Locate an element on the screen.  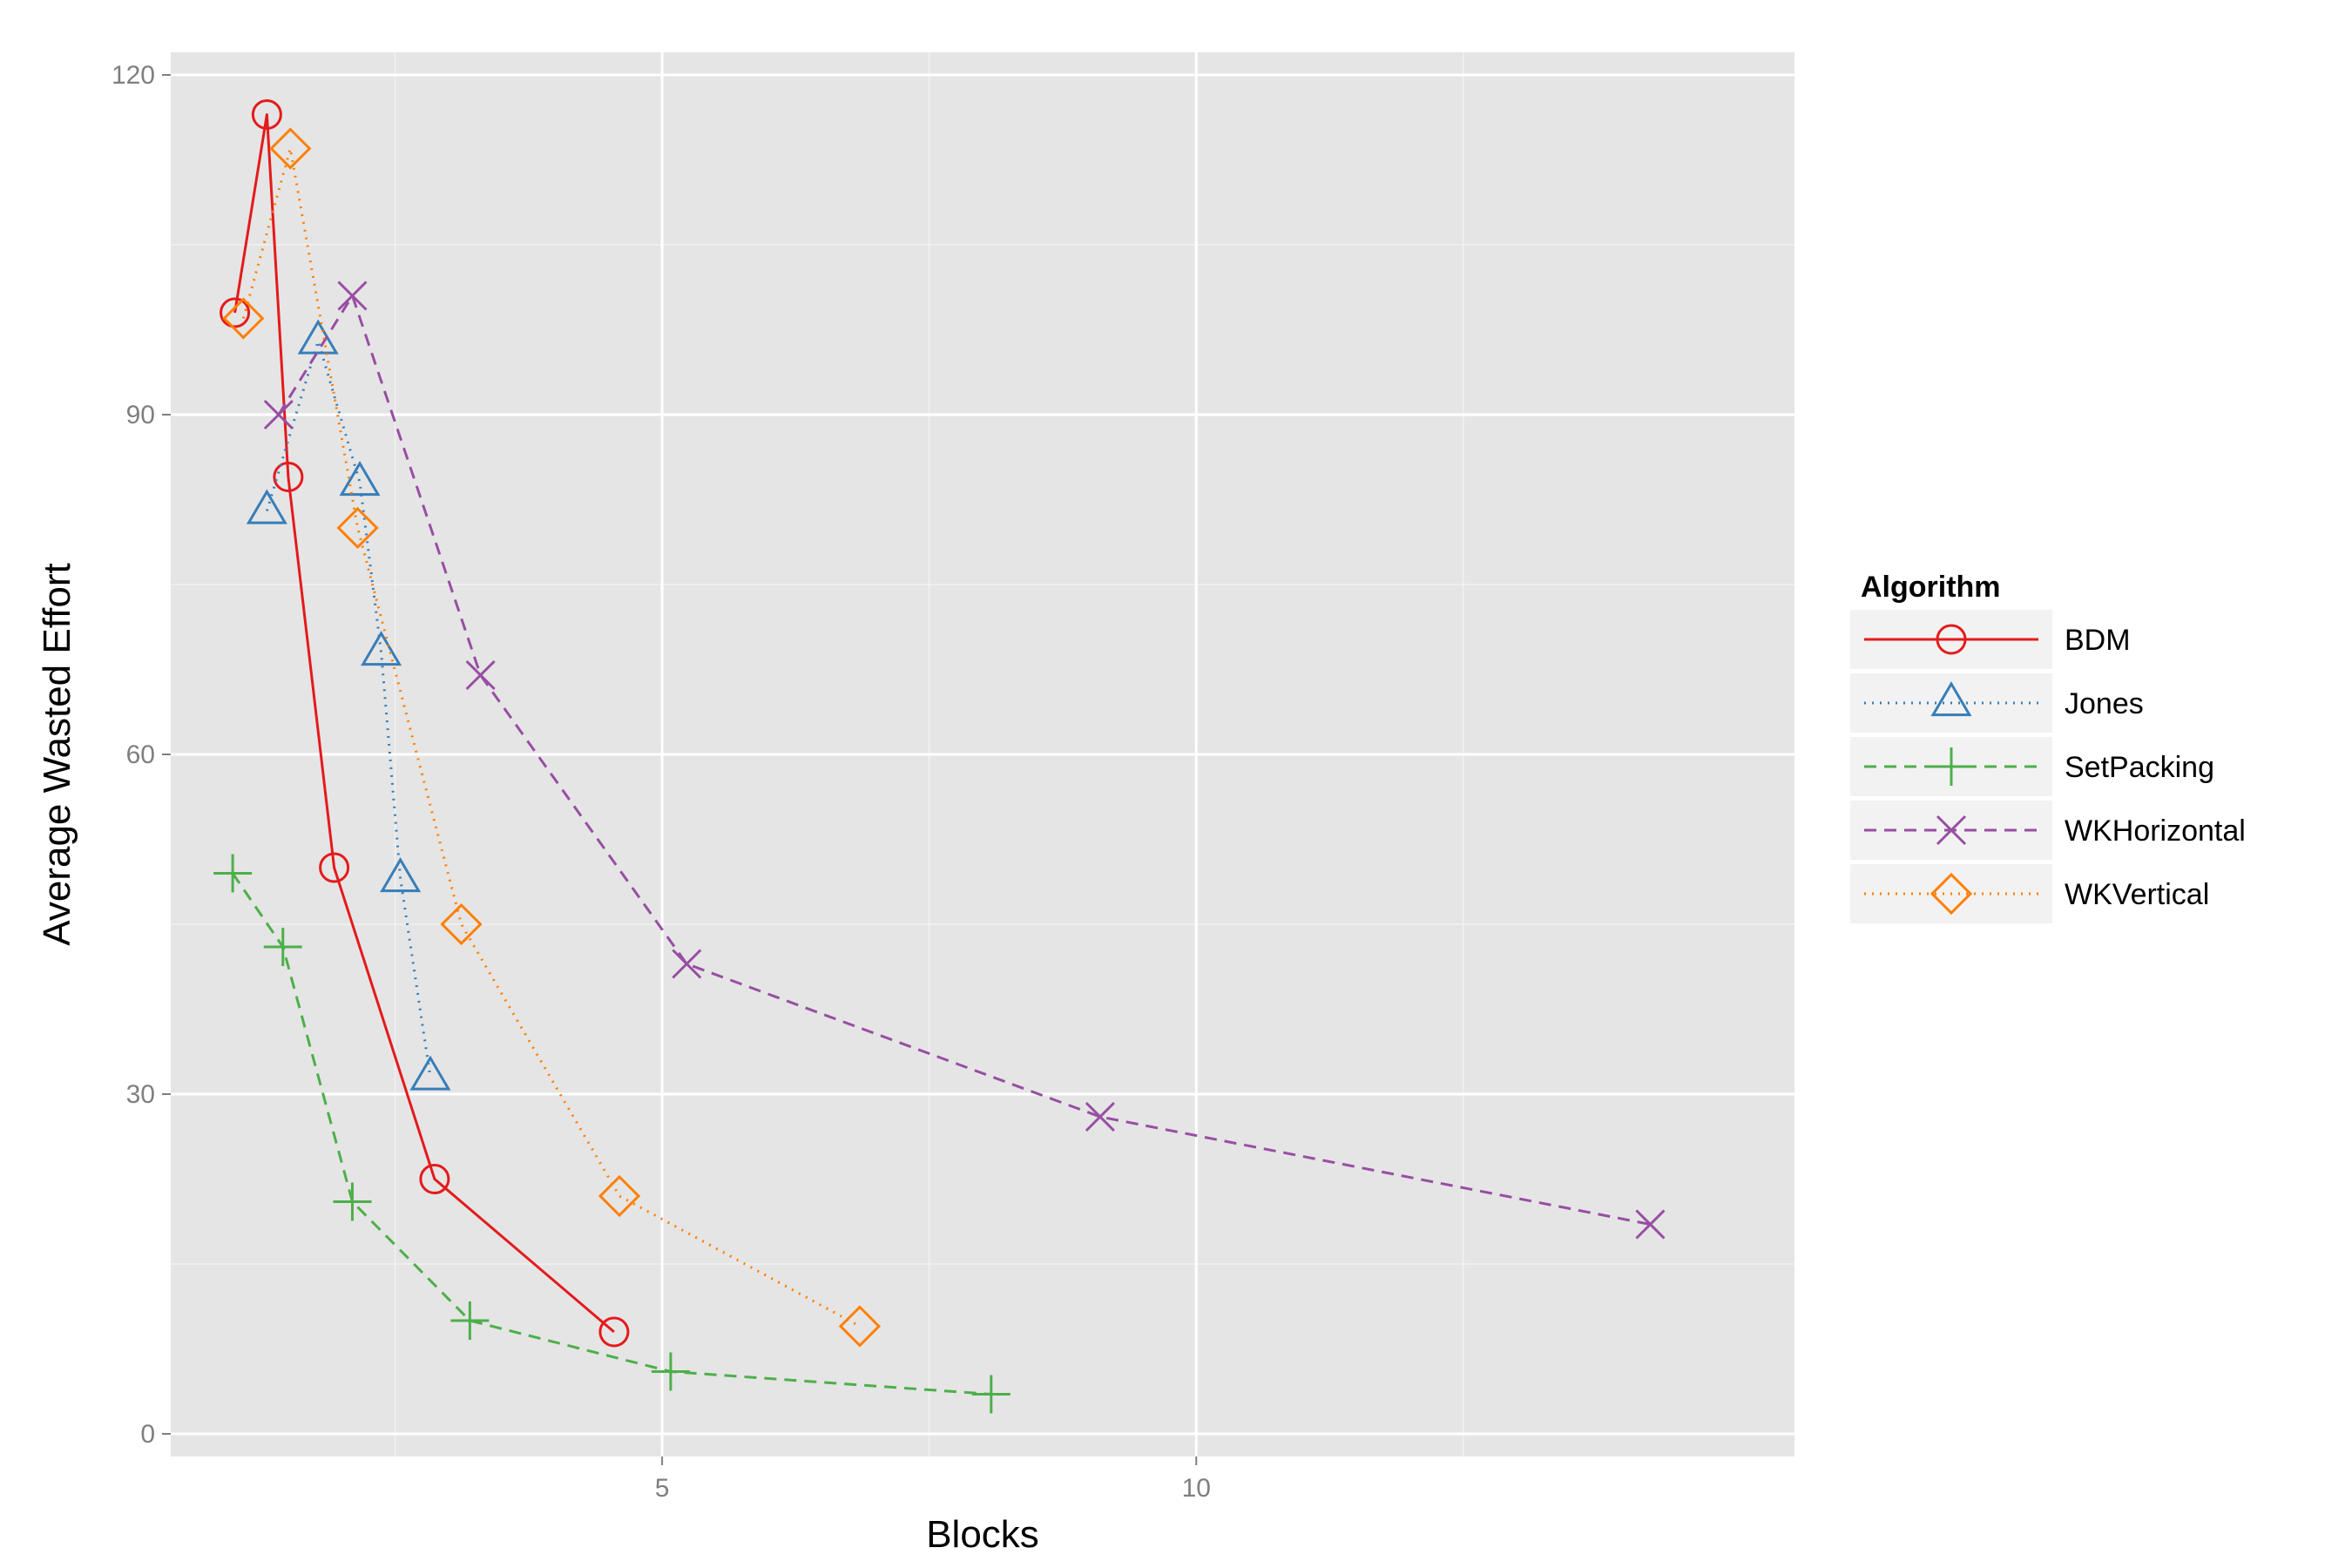
y-tick-label: 0 is located at coordinates (147, 1434).